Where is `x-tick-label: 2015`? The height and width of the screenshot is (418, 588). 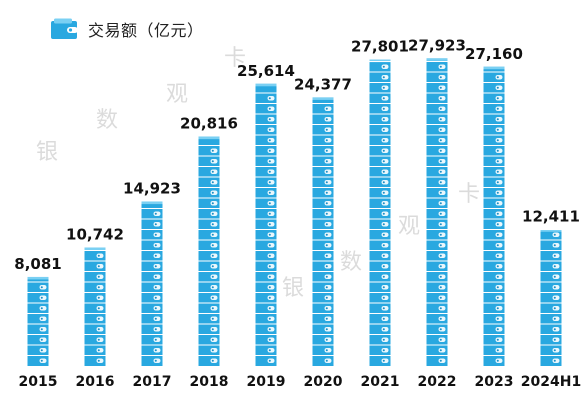
x-tick-label: 2015 is located at coordinates (38, 382).